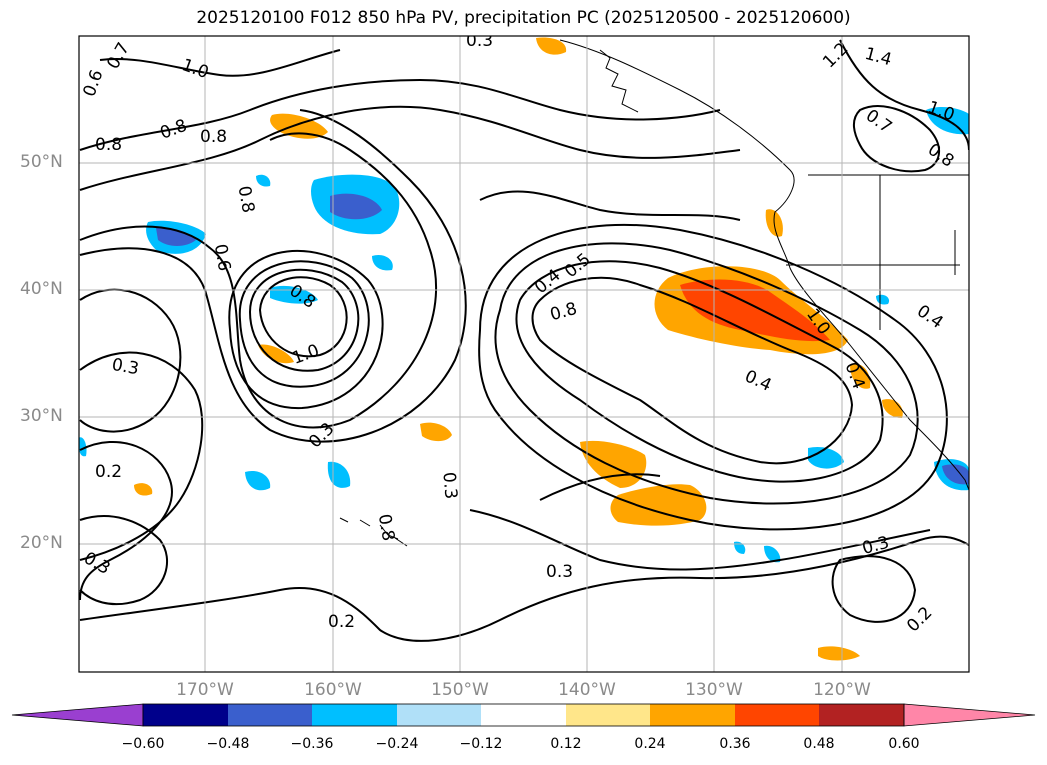 Image resolution: width=1047 pixels, height=765 pixels. Describe the element at coordinates (842, 690) in the screenshot. I see `lon-label-120w: 120°W` at that location.